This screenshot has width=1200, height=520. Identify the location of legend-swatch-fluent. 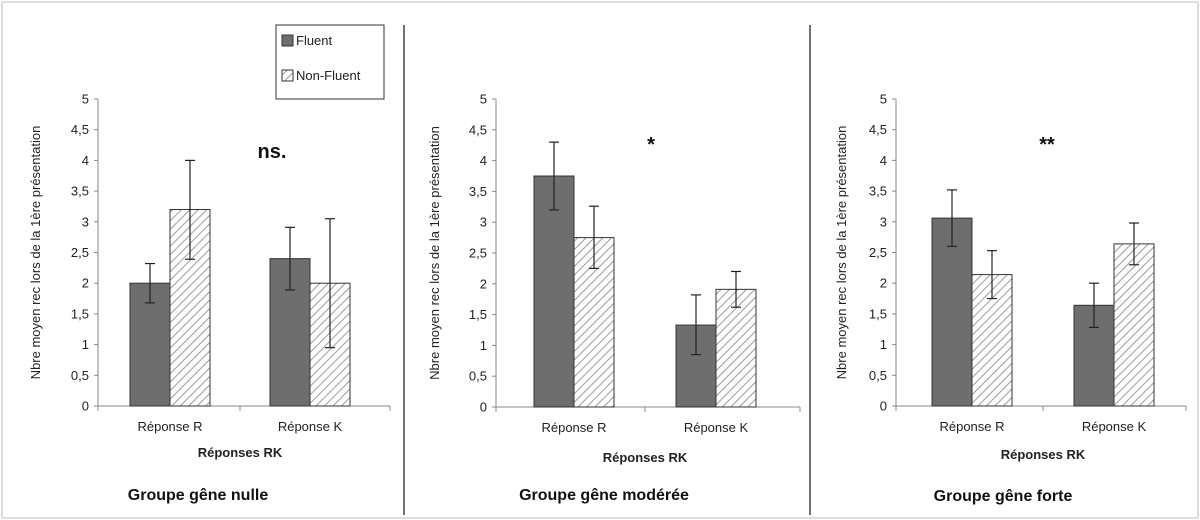
(287, 40).